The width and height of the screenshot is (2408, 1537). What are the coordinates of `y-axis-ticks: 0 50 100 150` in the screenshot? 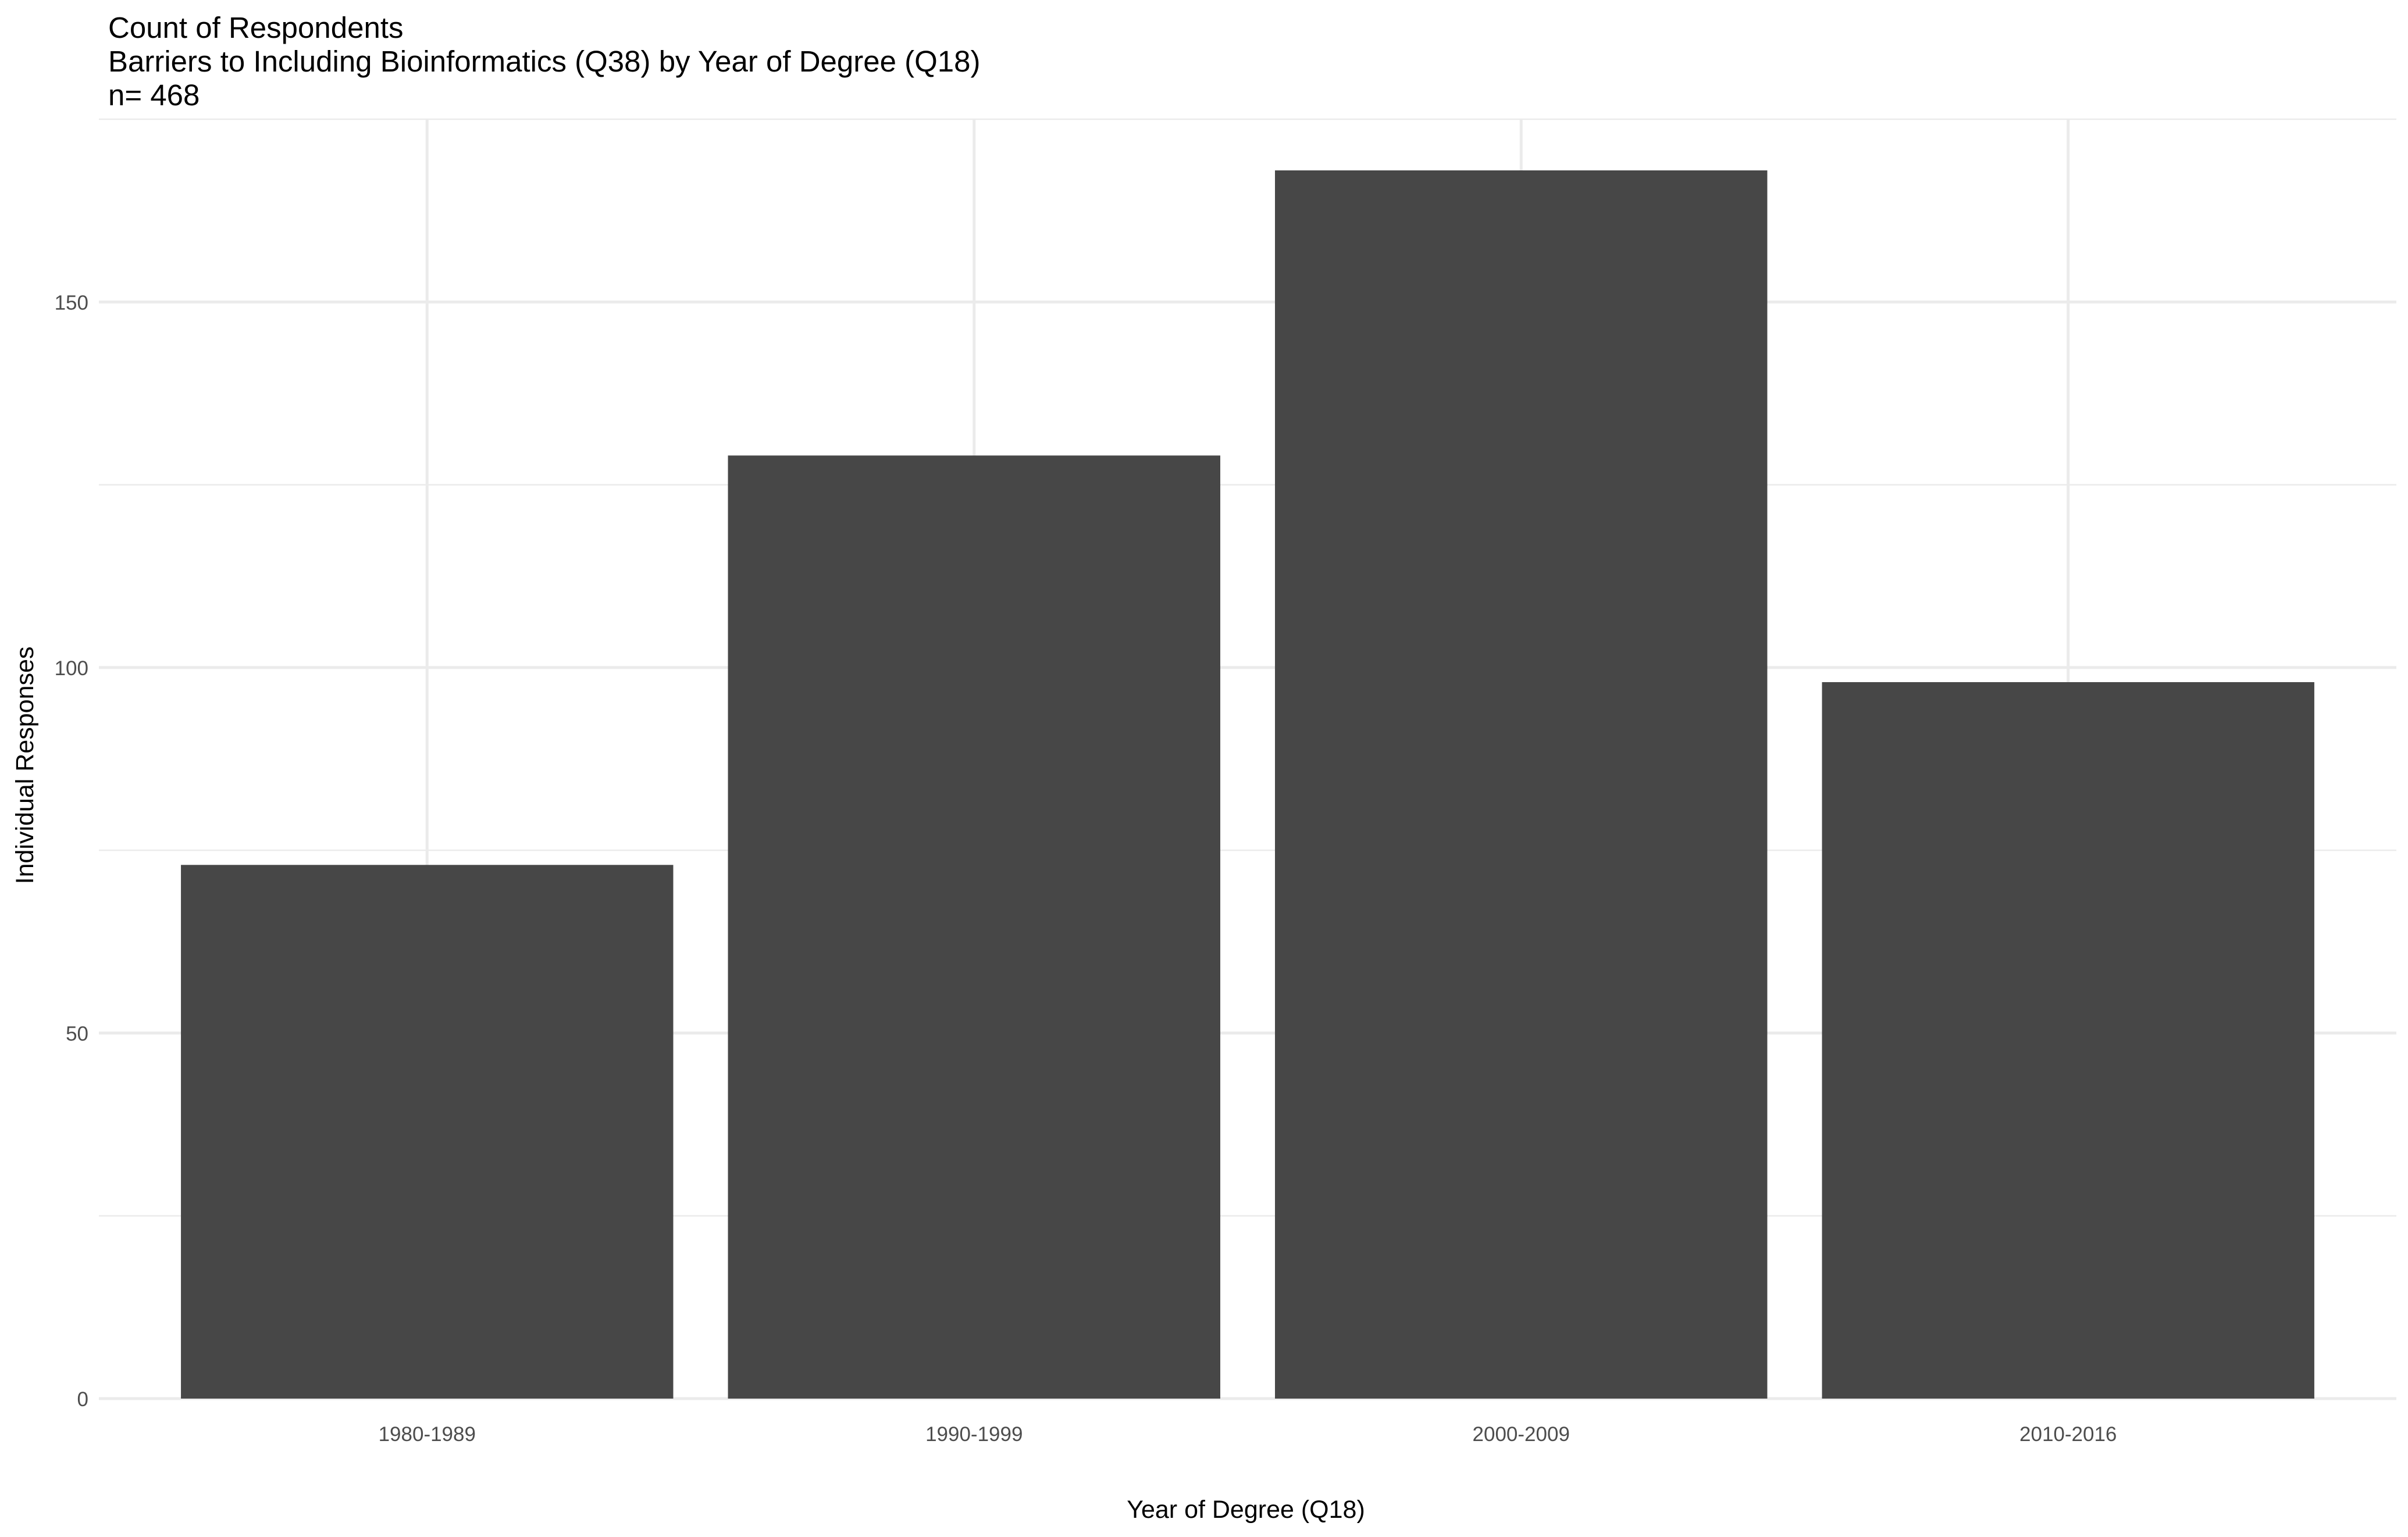 It's located at (71, 851).